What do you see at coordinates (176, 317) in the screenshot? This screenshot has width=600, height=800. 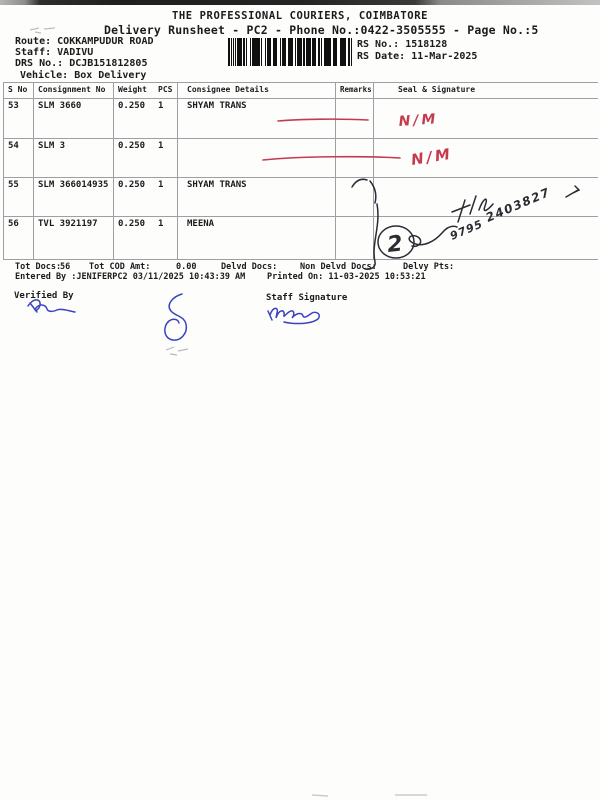 I see `center-flourish-signature` at bounding box center [176, 317].